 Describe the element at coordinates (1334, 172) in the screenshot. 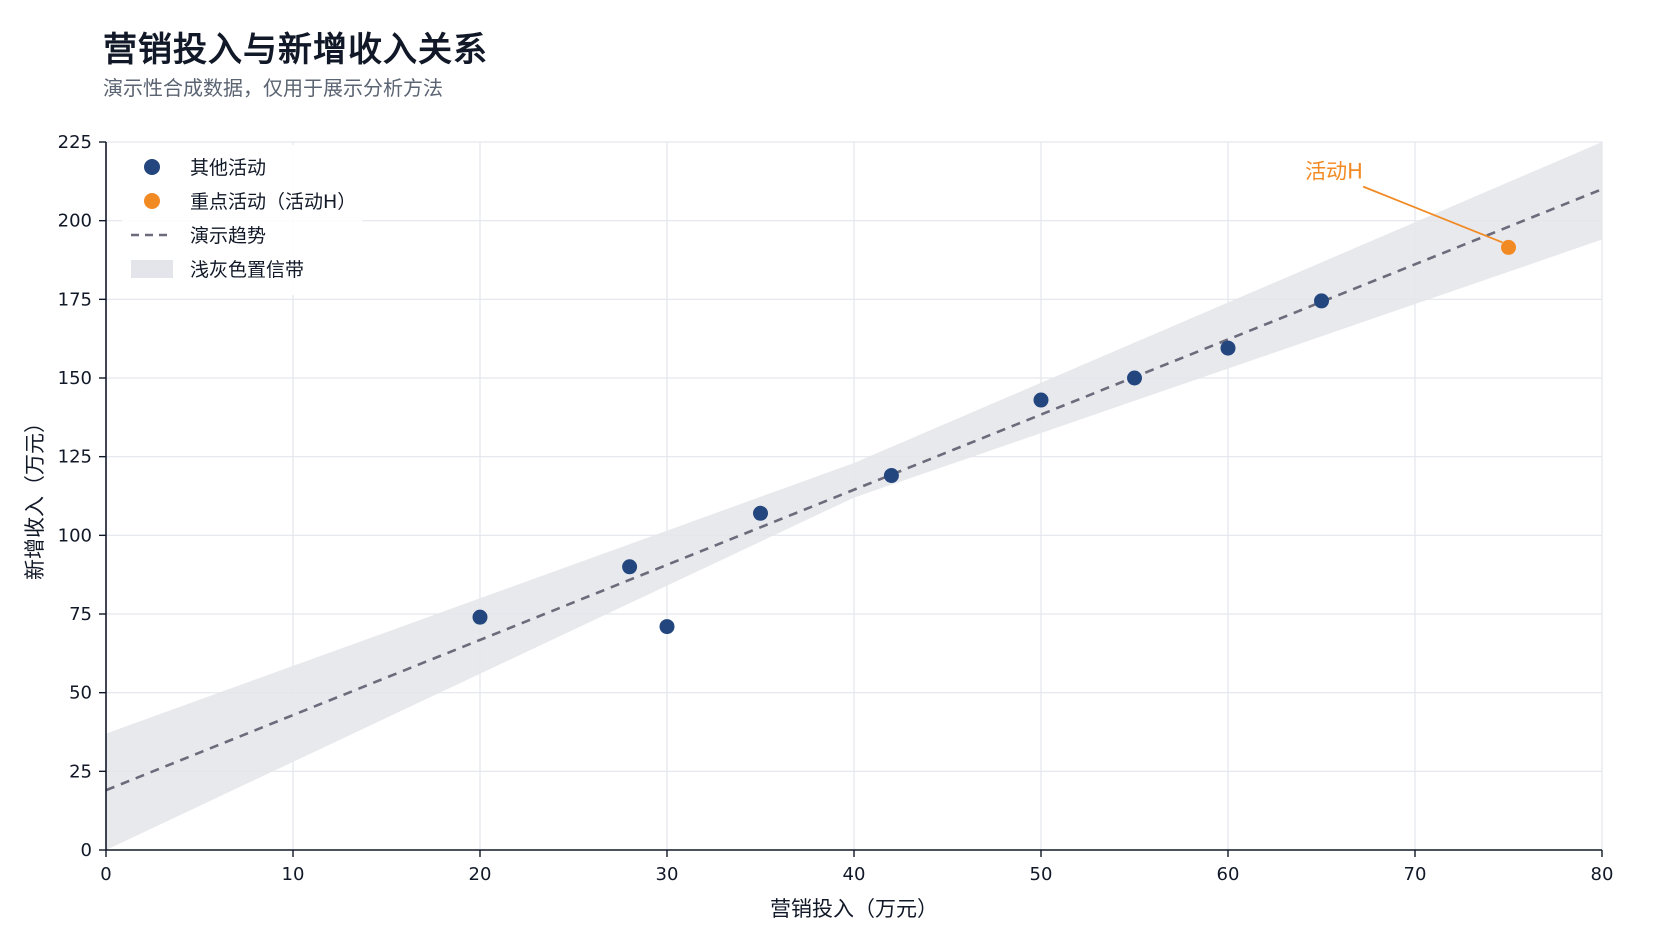

I see `annotation-label: 活动H` at that location.